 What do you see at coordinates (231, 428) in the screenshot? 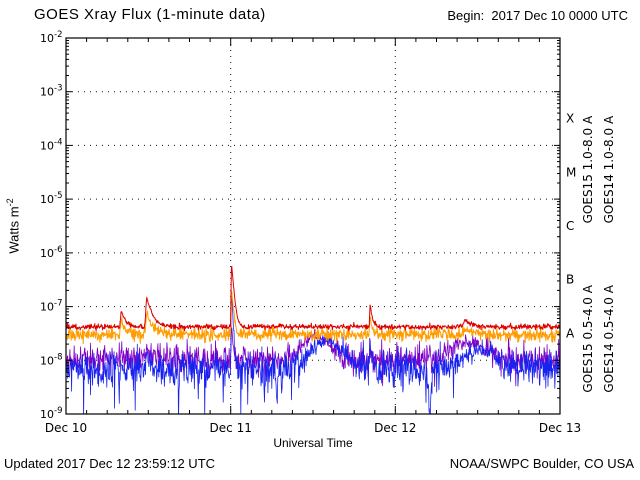
I see `x-tick-label: Dec 11` at bounding box center [231, 428].